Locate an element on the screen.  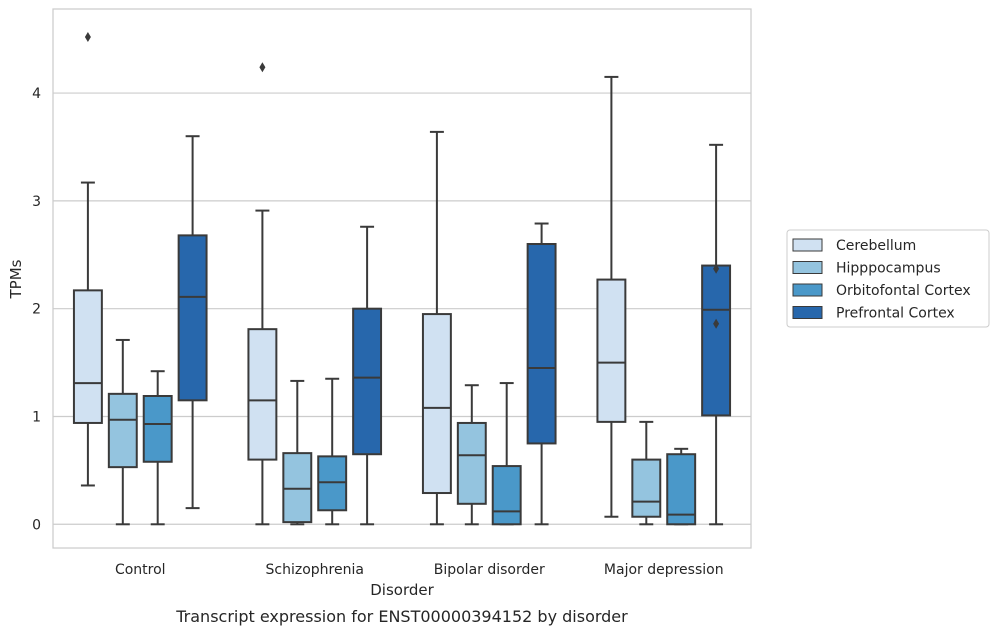
legend-label: Prefrontal Cortex is located at coordinates (895, 314).